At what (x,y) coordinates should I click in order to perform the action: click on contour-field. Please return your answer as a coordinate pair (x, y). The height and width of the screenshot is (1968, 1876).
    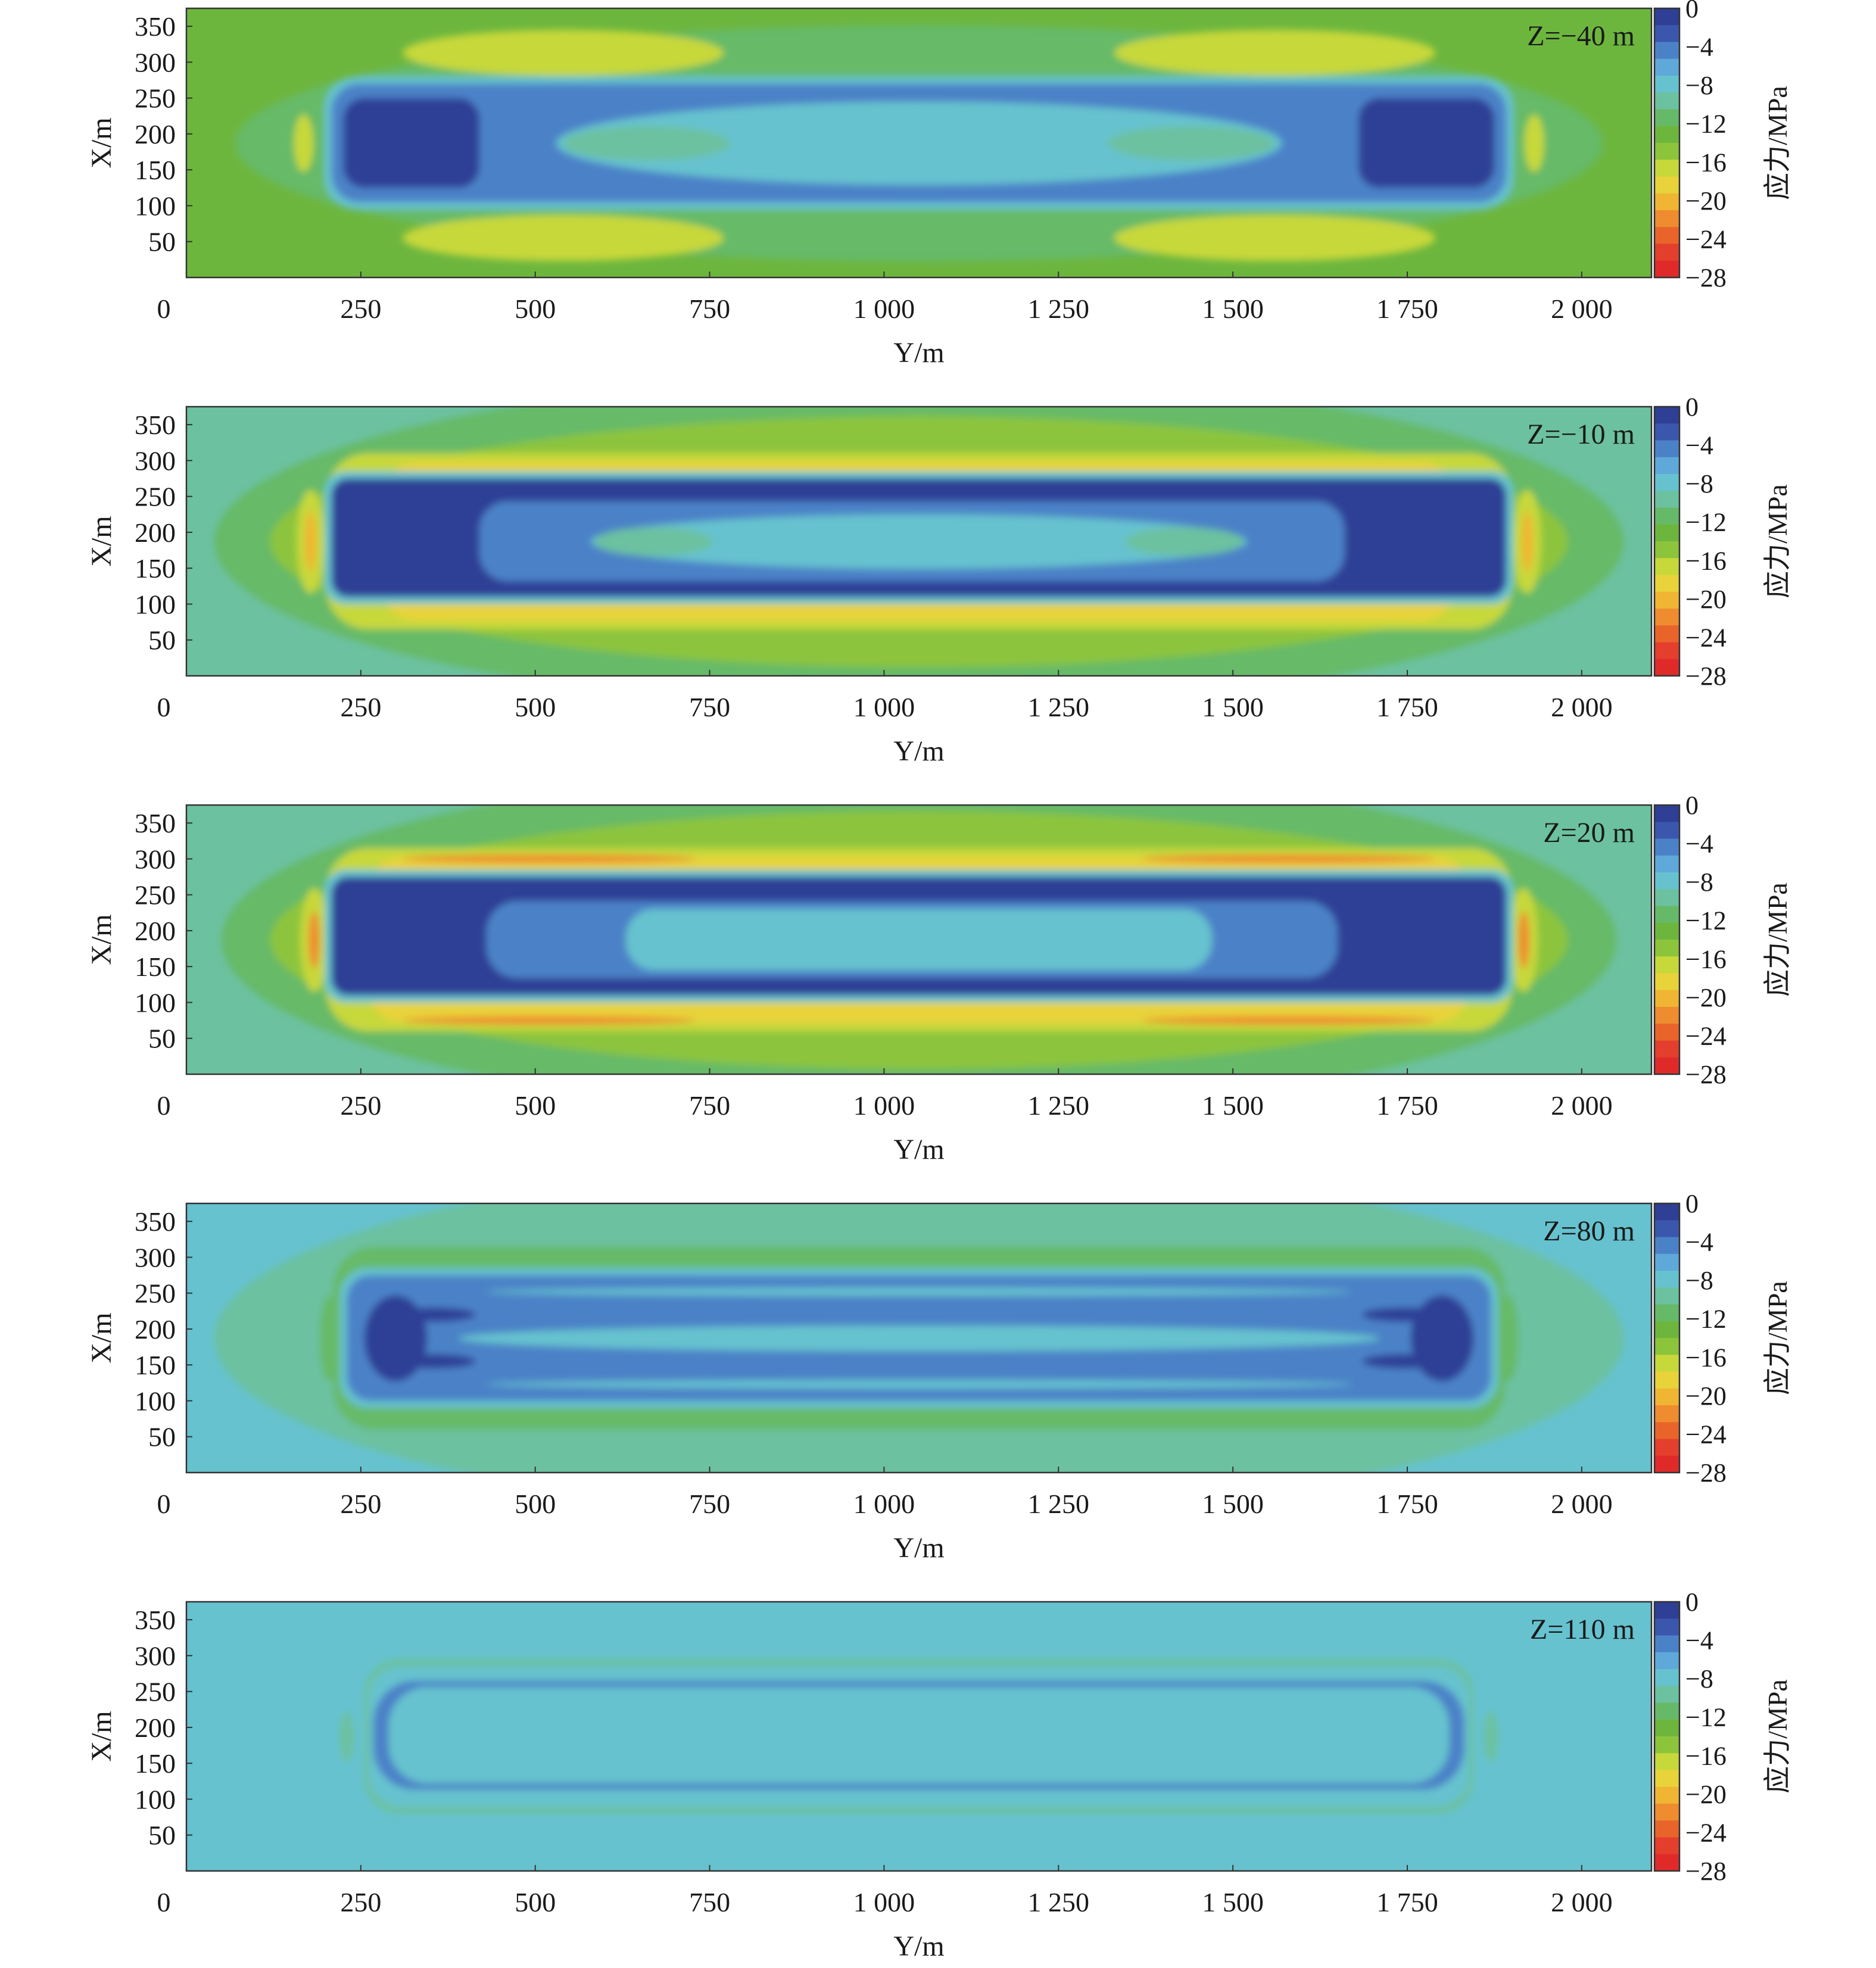
    Looking at the image, I should click on (918, 940).